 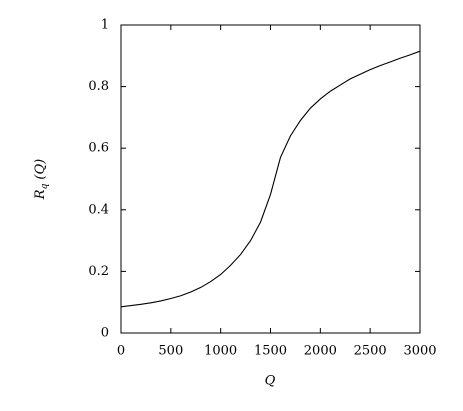 I want to click on y-label-subscript: q, so click(x=45, y=186).